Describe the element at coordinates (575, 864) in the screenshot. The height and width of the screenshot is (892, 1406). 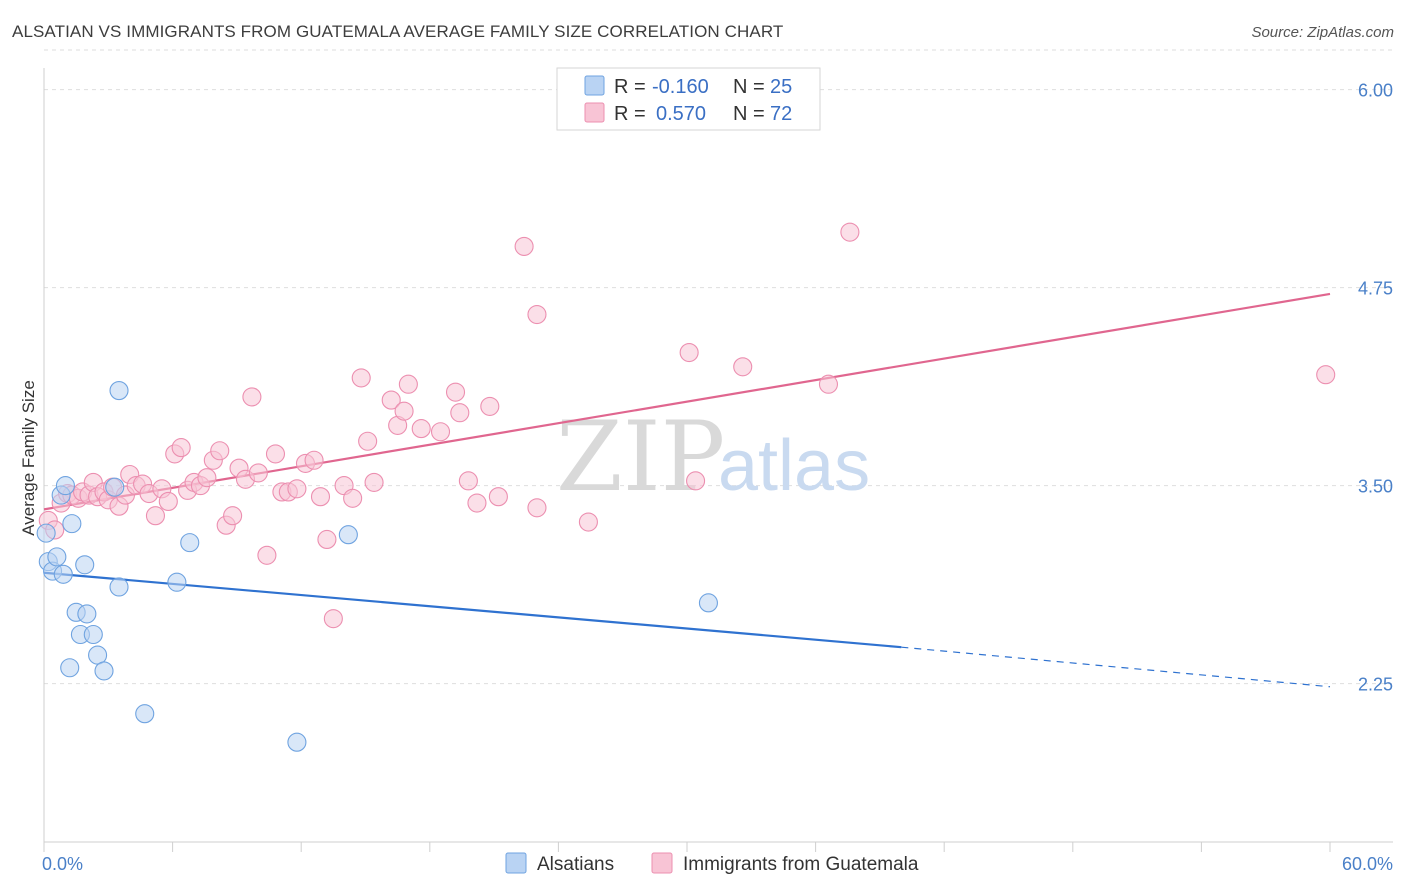
I see `bottom-legend-label-alsatians: Alsatians` at that location.